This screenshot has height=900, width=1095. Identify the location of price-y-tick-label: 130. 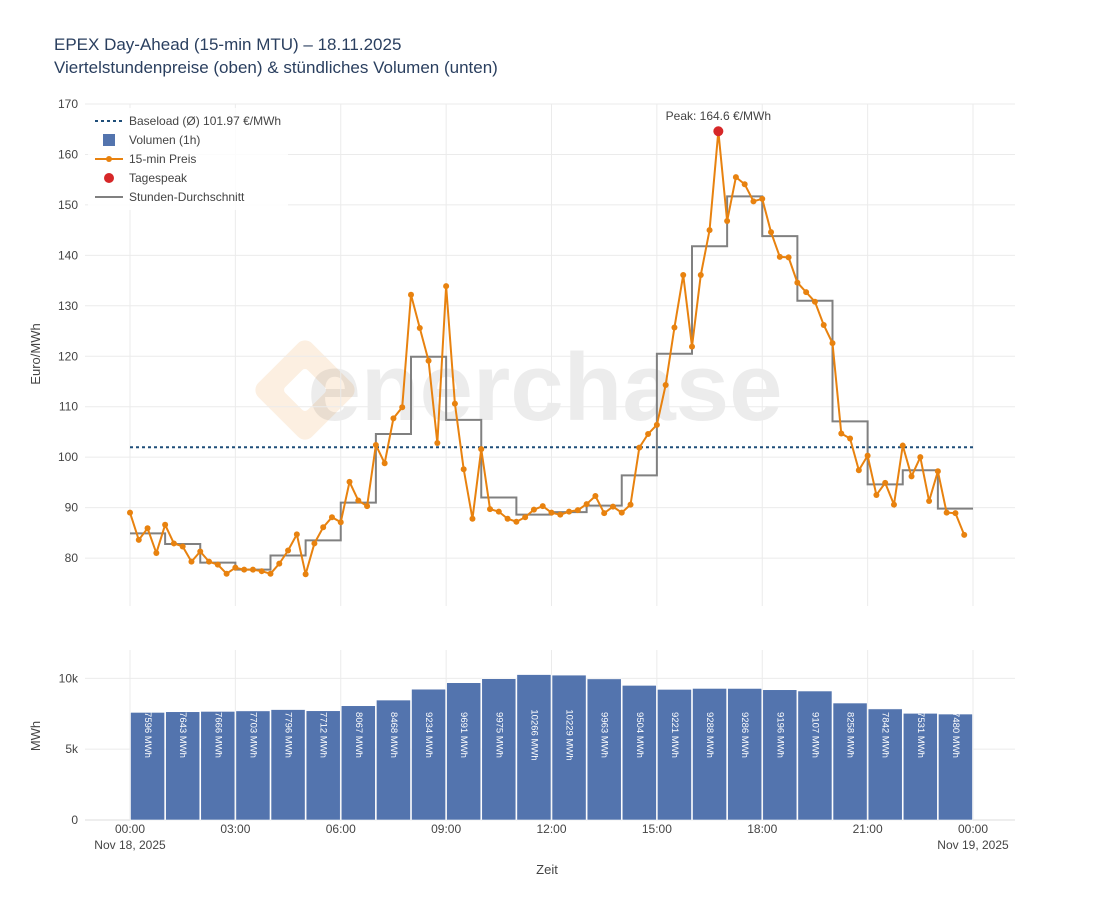
(68, 306).